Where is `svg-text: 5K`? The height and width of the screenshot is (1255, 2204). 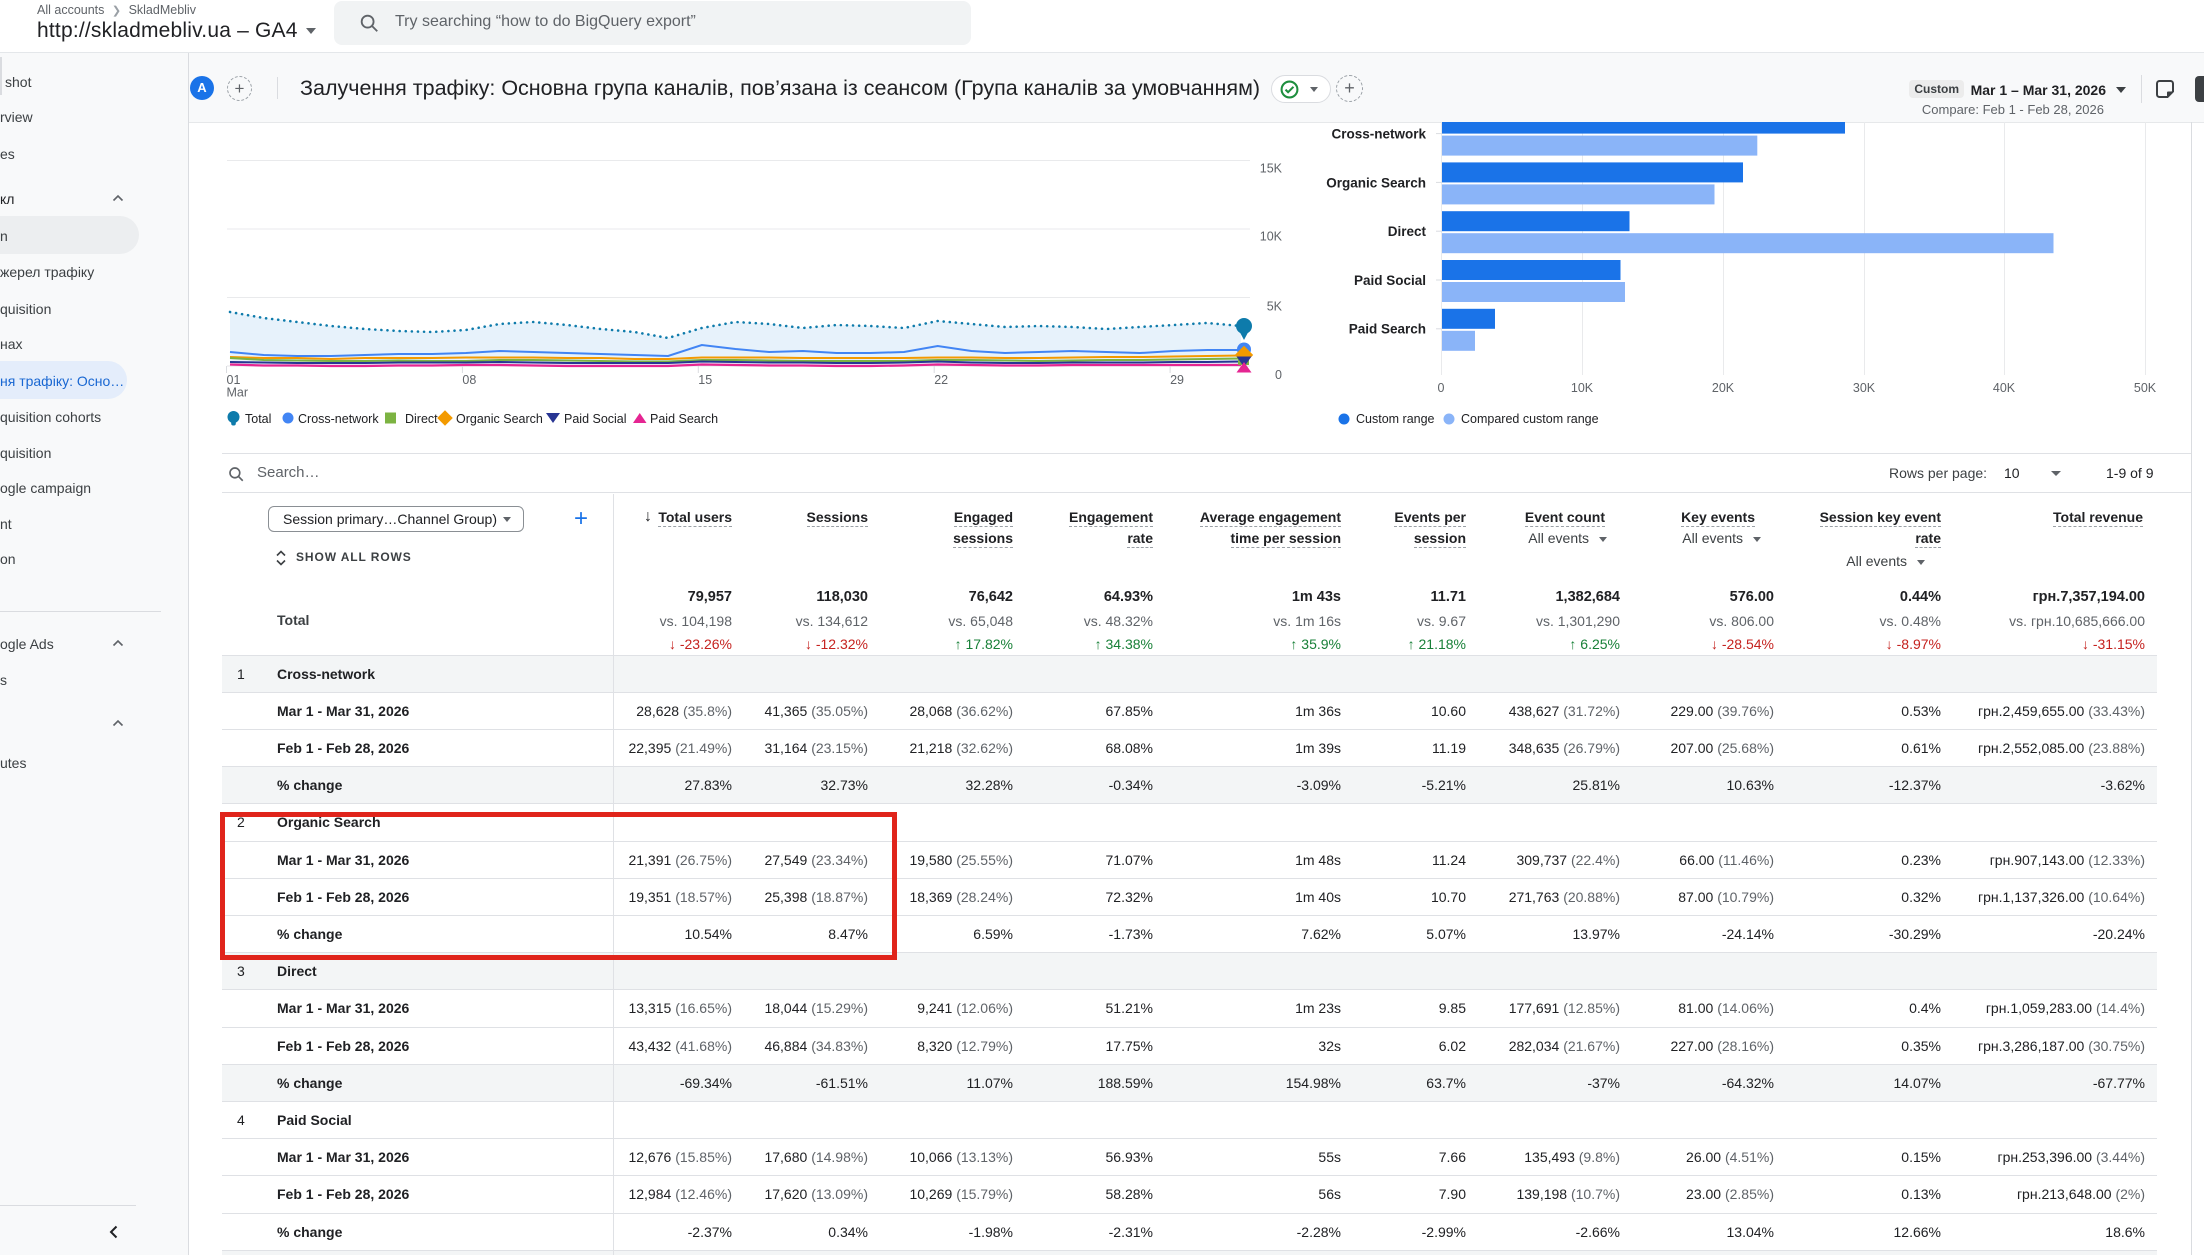
svg-text: 5K is located at coordinates (1275, 307).